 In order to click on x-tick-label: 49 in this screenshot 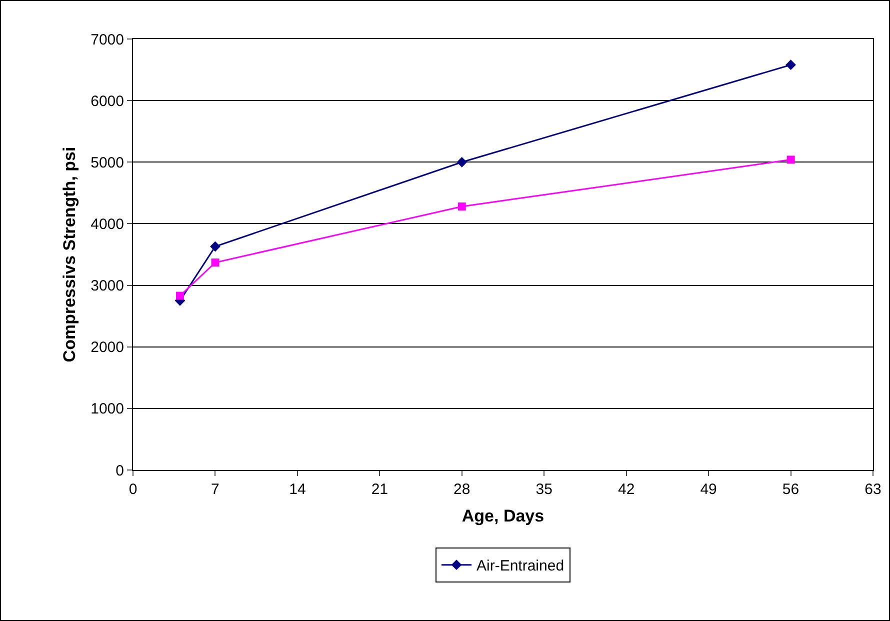, I will do `click(708, 489)`.